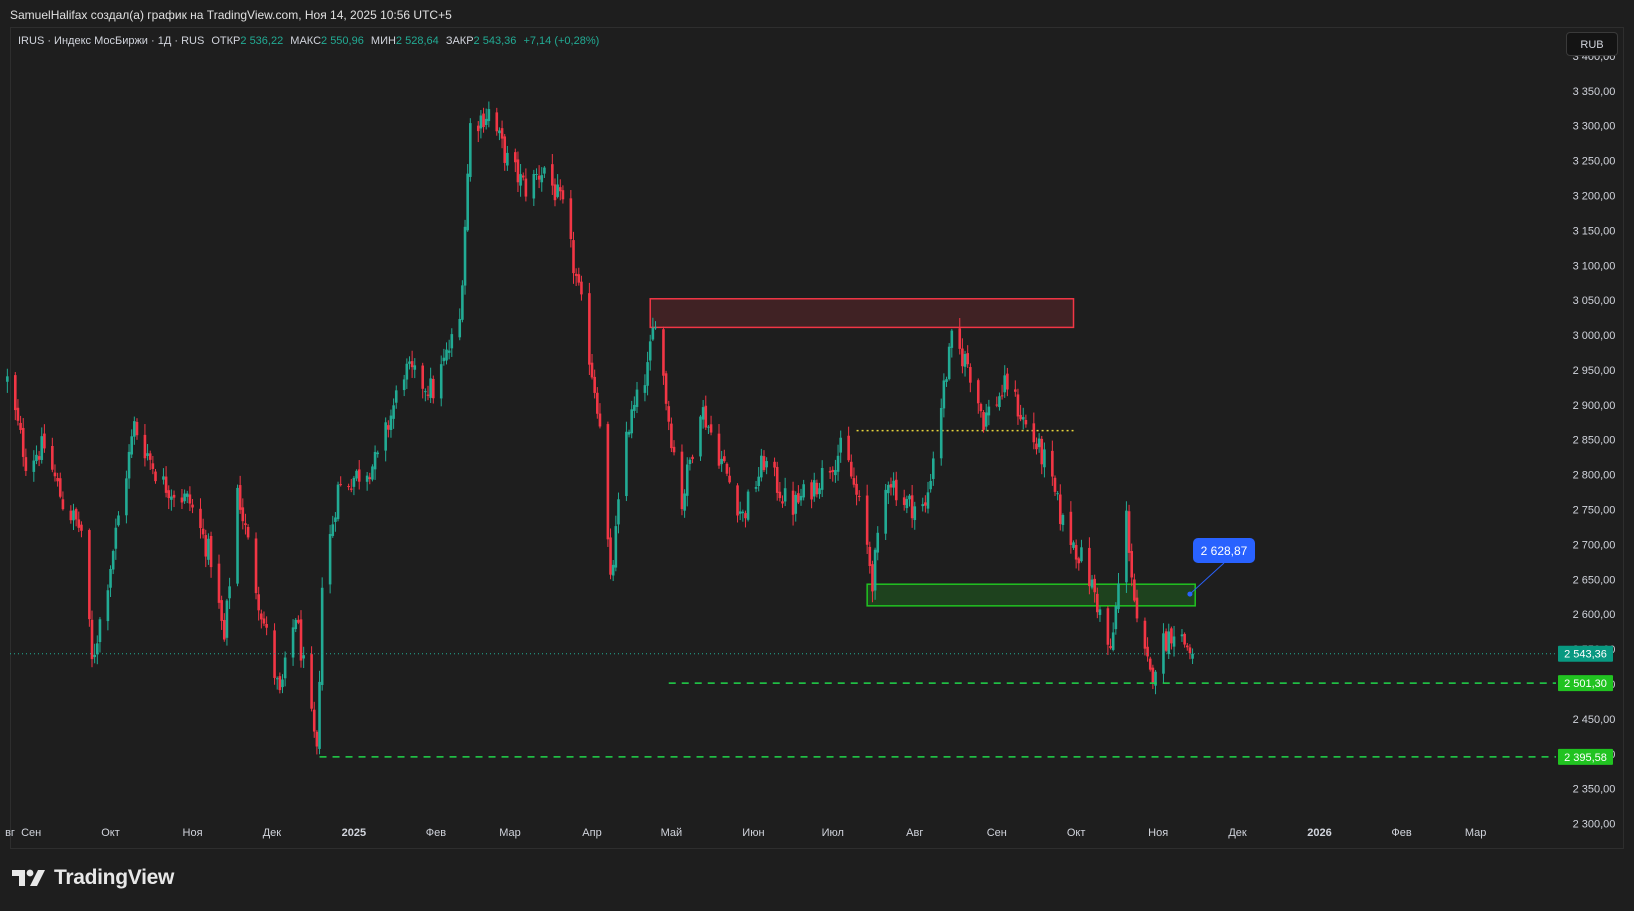  I want to click on y-tick-label: 3 150,00, so click(1594, 231).